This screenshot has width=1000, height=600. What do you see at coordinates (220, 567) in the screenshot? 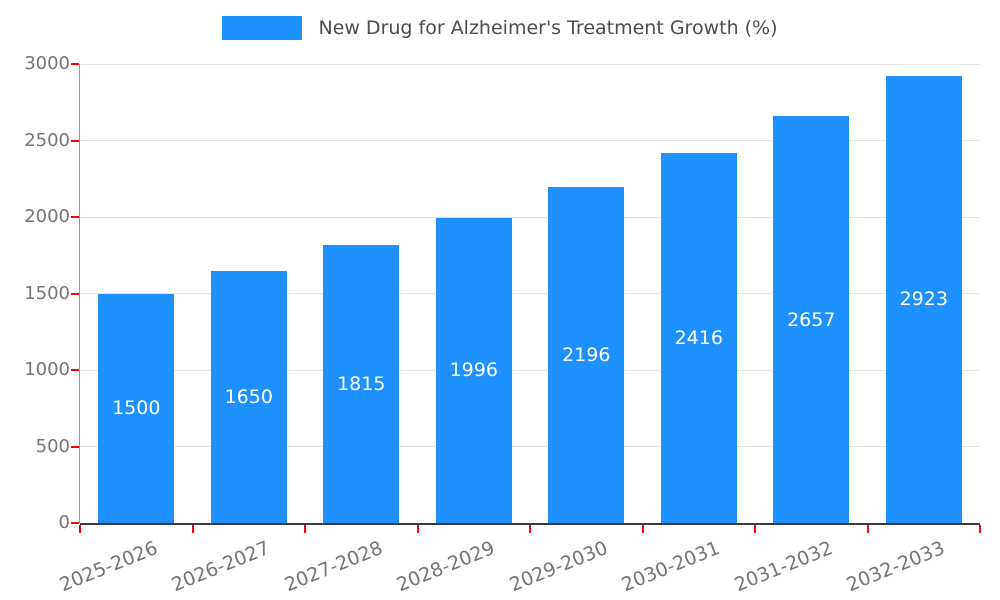
I see `x-axis-tick-label: 2026-2027` at bounding box center [220, 567].